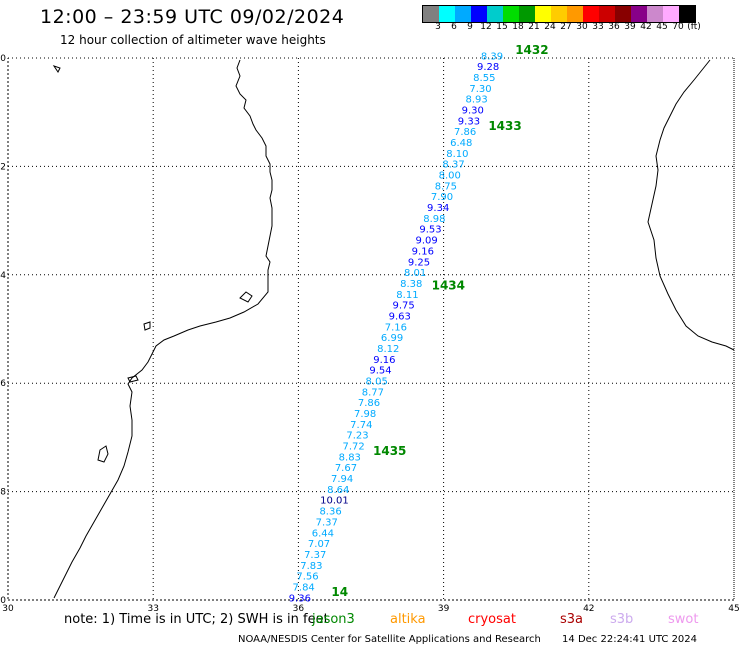  Describe the element at coordinates (450, 176) in the screenshot. I see `wave-height-value: 8.00` at that location.